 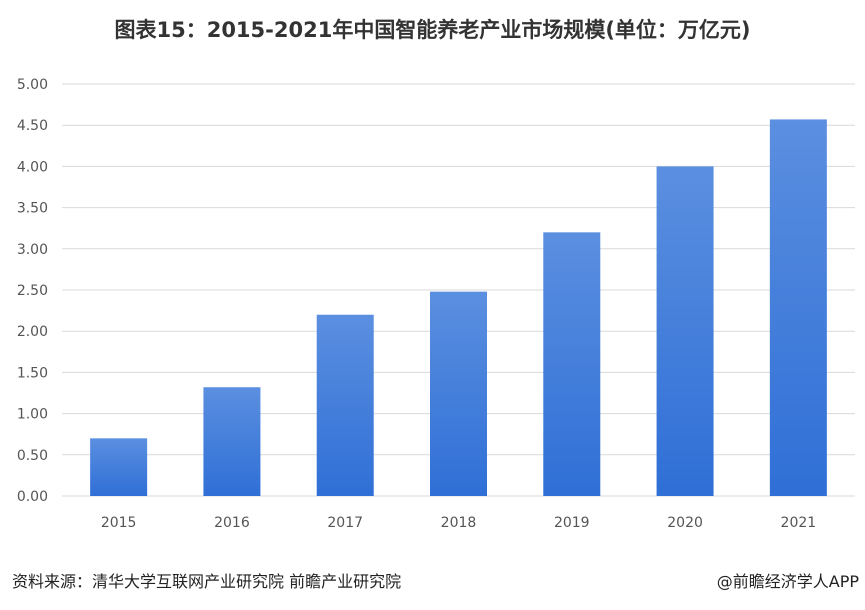 I want to click on x-tick-label: 2017, so click(x=345, y=523).